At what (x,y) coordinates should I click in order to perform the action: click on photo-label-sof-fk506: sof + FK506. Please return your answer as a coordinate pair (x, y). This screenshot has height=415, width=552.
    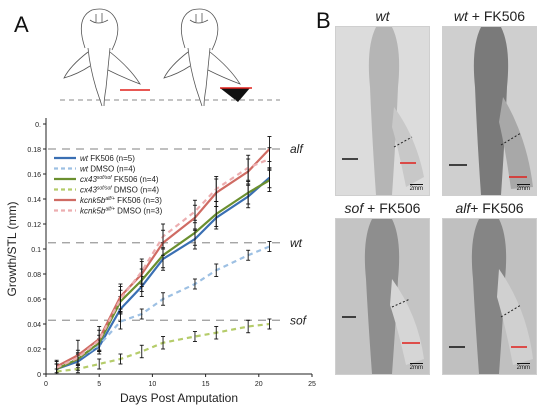
    Looking at the image, I should click on (382, 208).